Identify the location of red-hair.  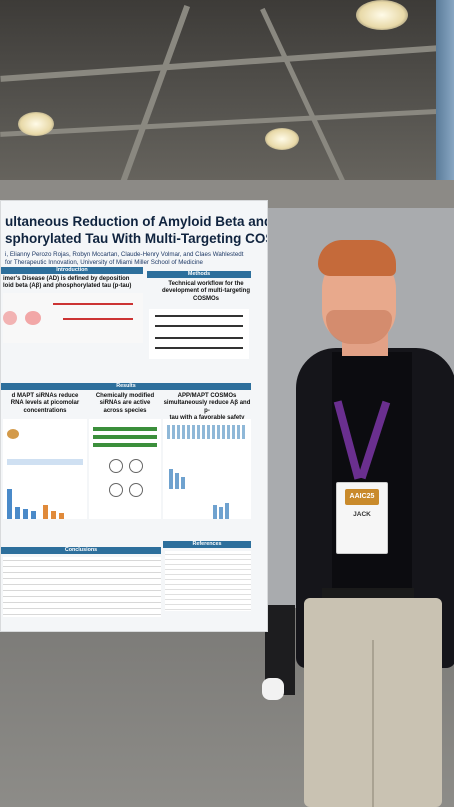
(357, 258).